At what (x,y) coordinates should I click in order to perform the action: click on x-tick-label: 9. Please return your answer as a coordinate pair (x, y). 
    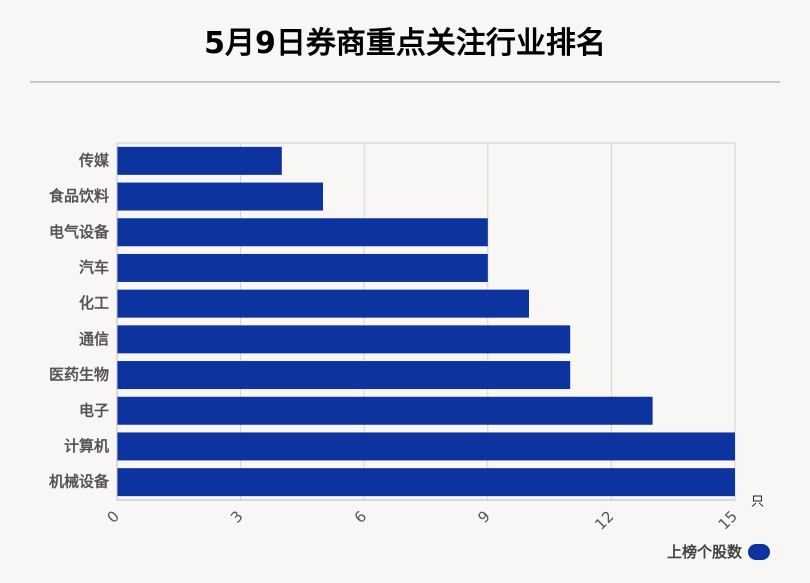
    Looking at the image, I should click on (483, 516).